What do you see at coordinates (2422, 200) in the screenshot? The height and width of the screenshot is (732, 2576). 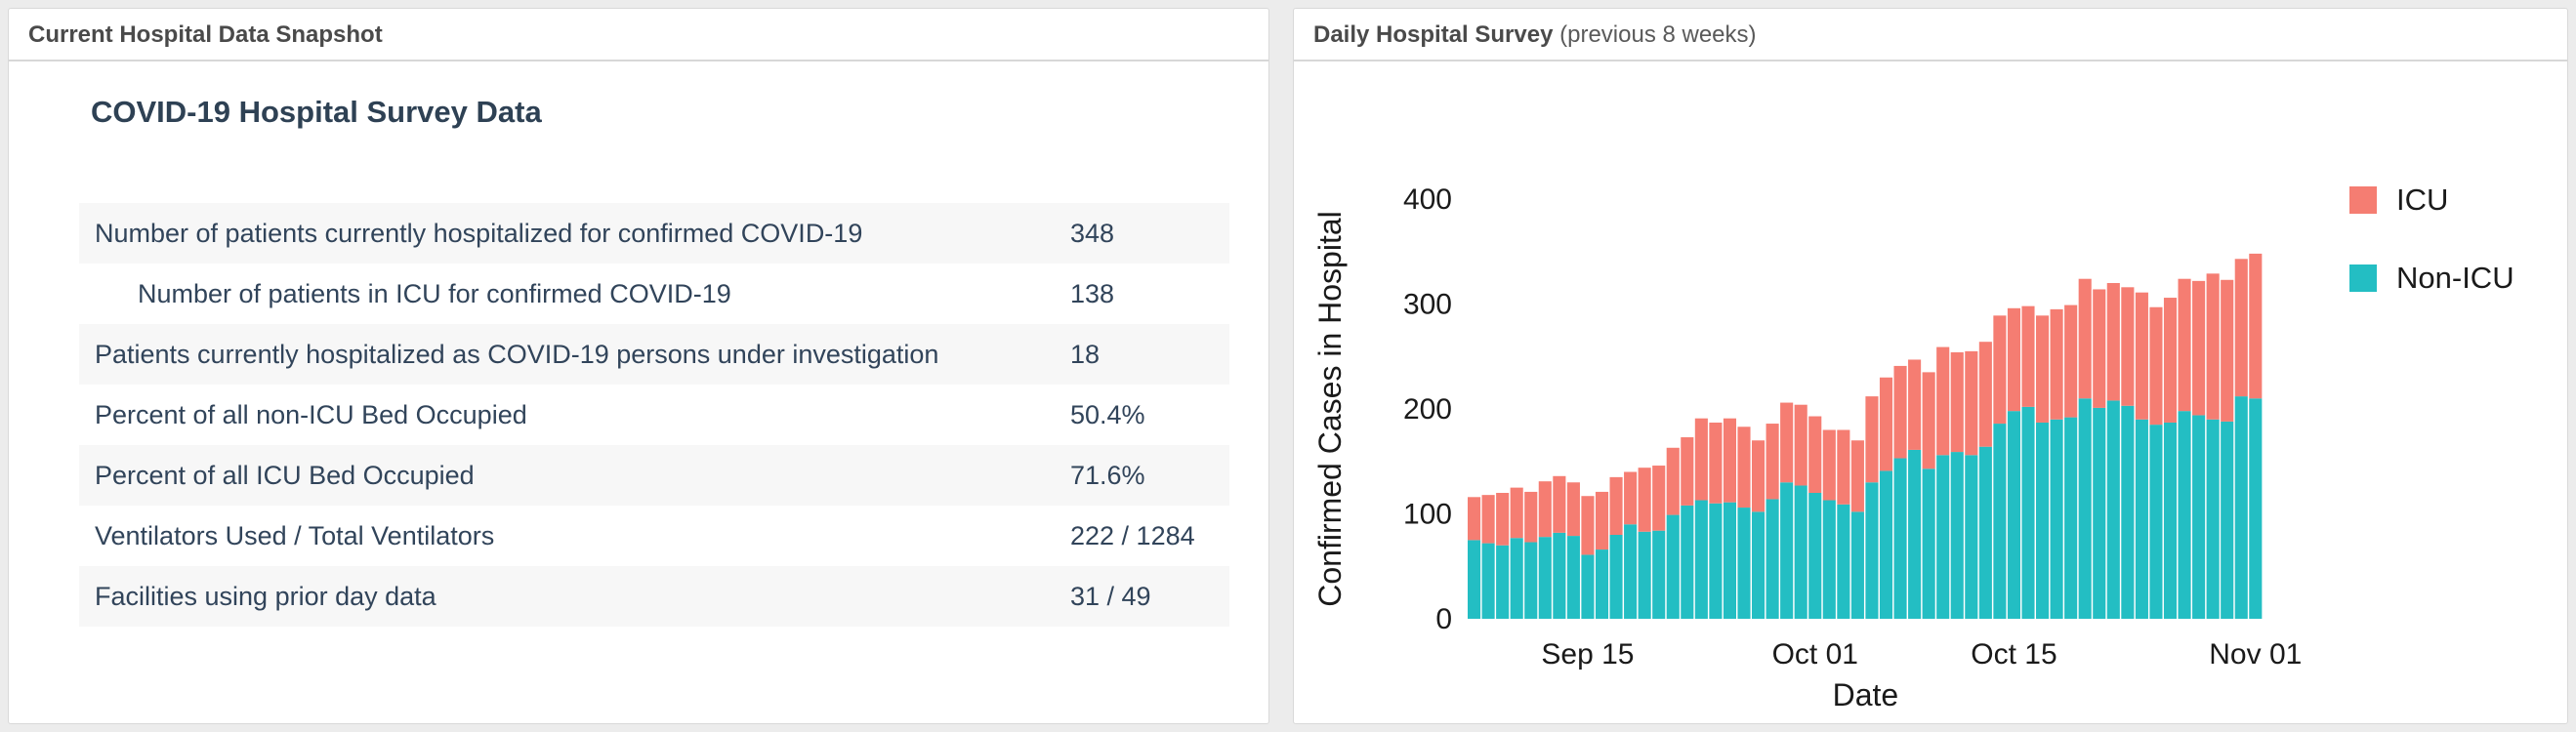 I see `legend-label: ICU` at bounding box center [2422, 200].